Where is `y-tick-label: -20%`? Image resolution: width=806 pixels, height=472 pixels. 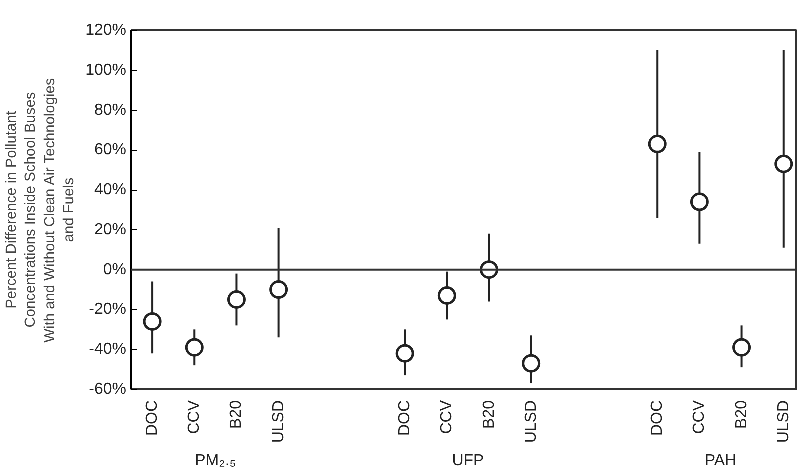
y-tick-label: -20% is located at coordinates (108, 309).